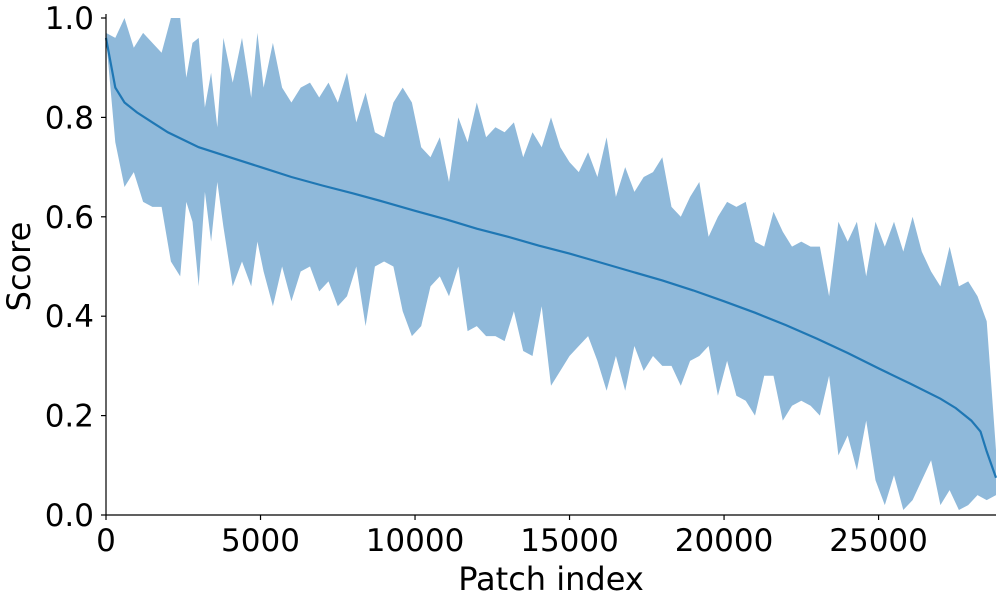  Describe the element at coordinates (878, 541) in the screenshot. I see `x-tick-label: 25000` at that location.